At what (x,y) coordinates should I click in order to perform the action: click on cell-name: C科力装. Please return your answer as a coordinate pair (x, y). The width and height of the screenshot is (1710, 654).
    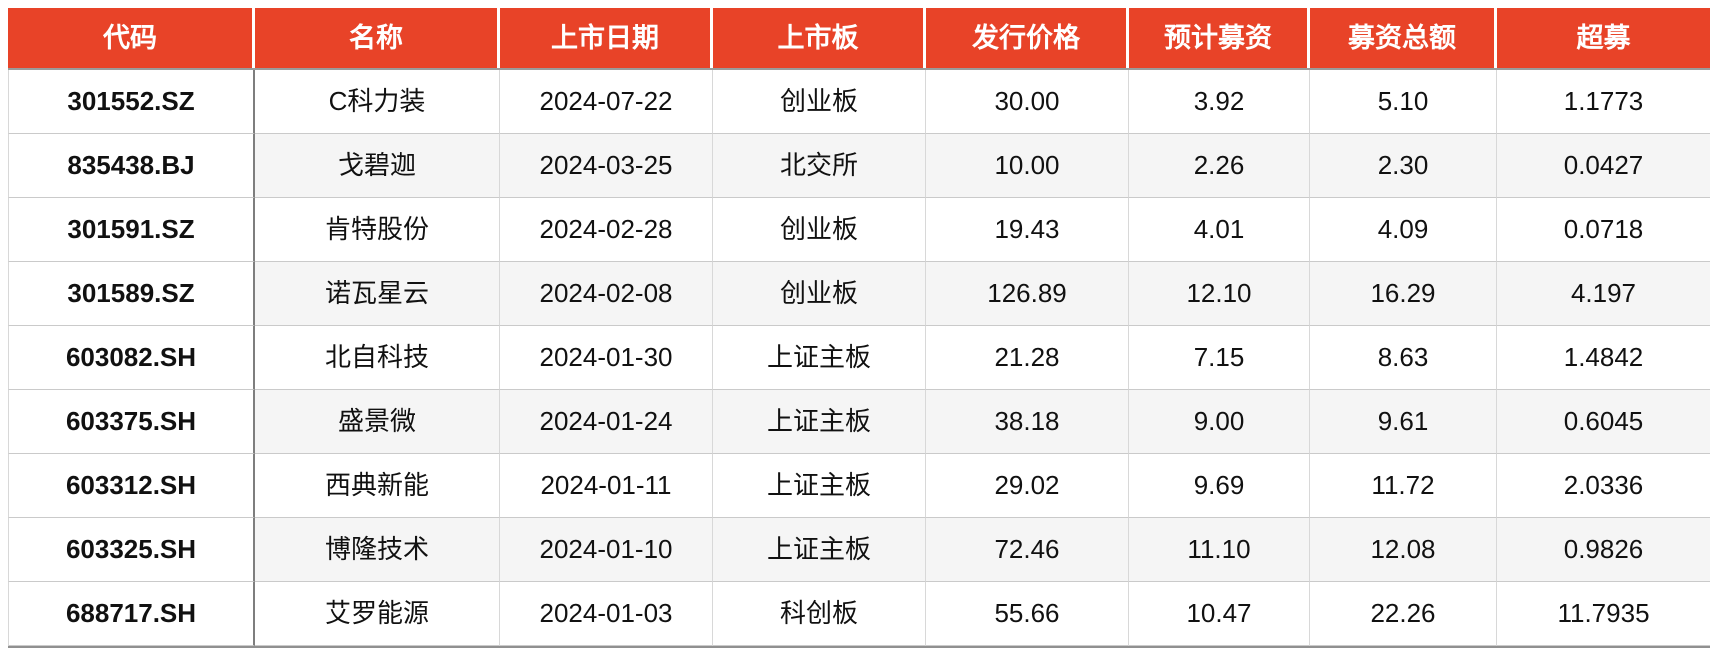
    Looking at the image, I should click on (377, 102).